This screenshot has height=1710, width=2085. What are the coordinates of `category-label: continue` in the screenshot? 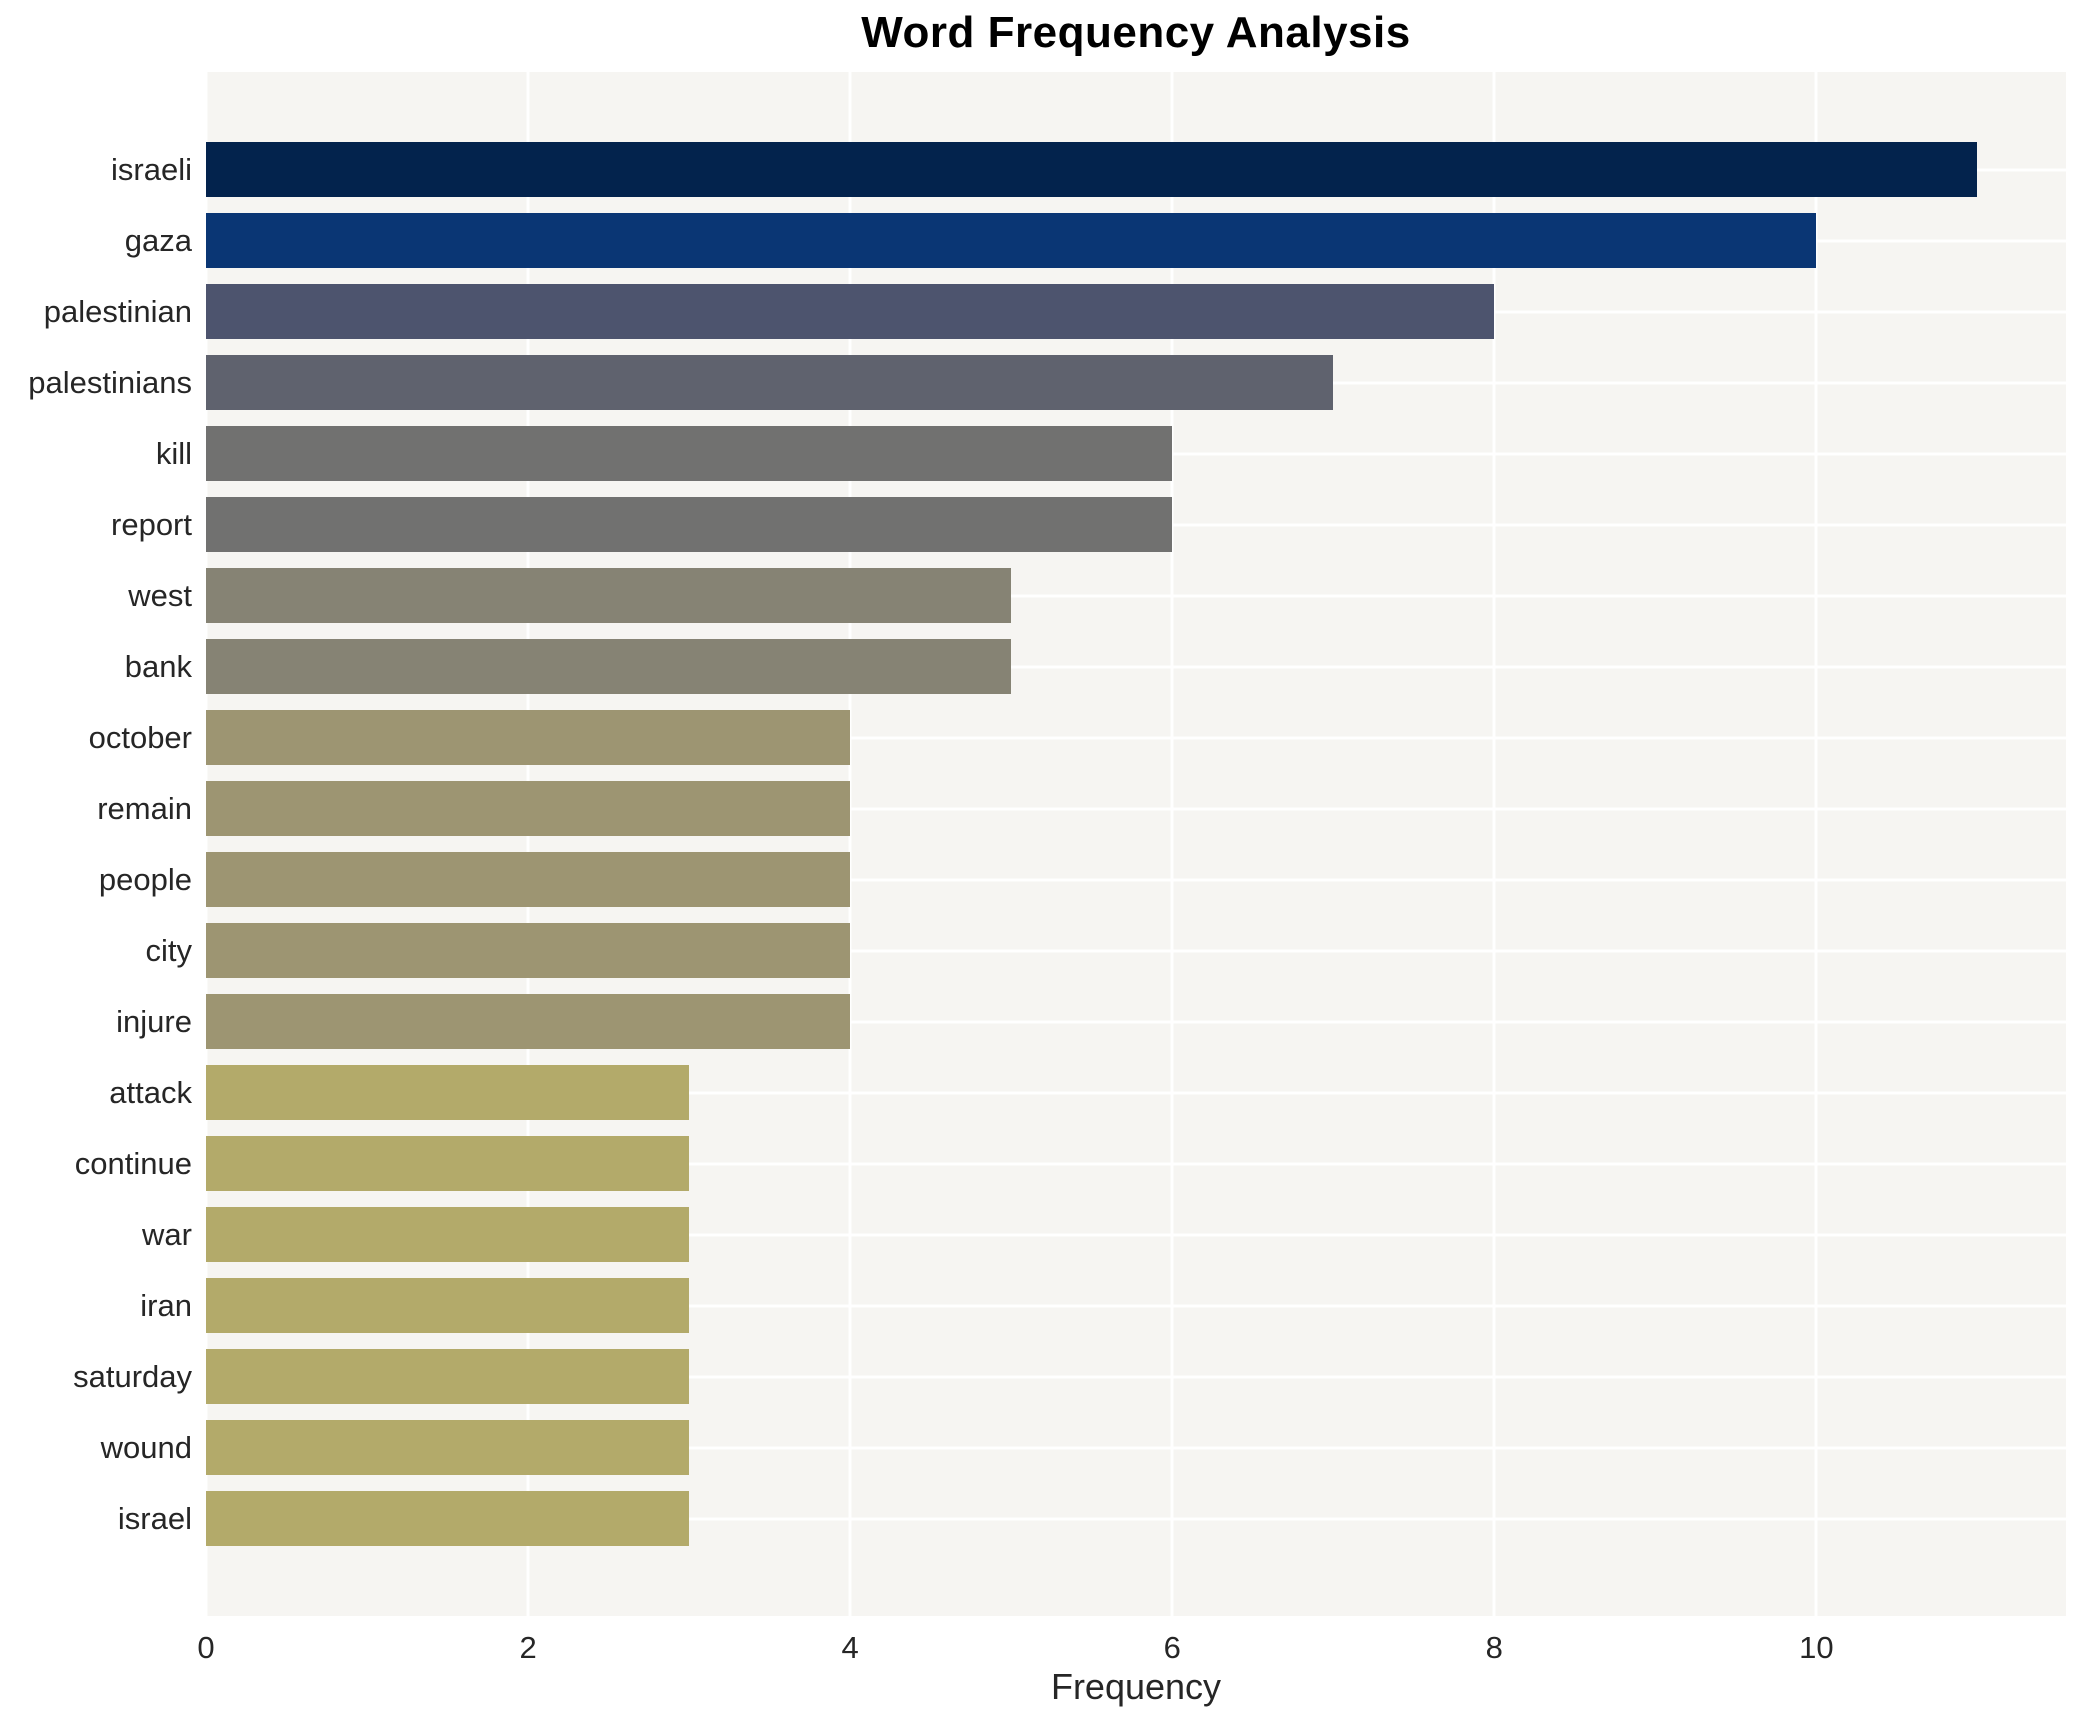 It's located at (133, 1163).